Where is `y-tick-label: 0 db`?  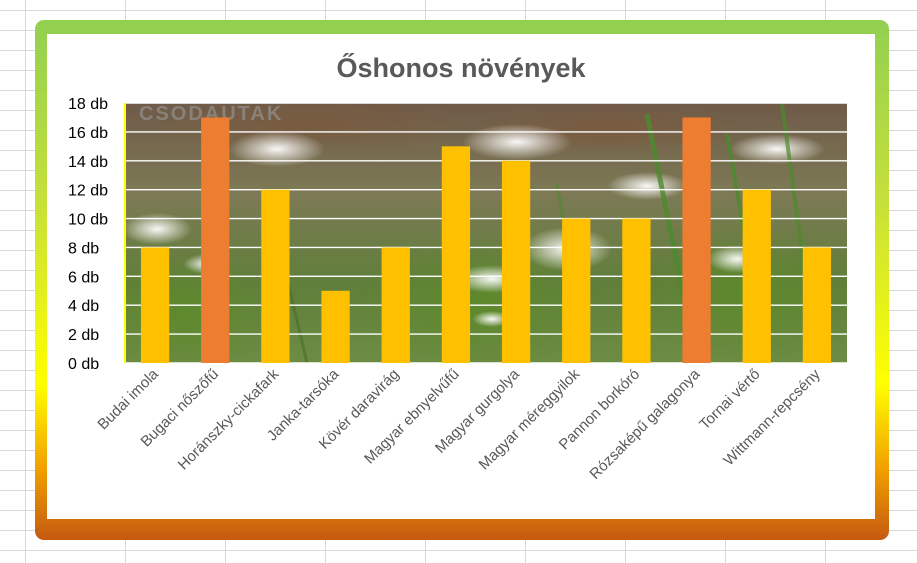
y-tick-label: 0 db is located at coordinates (83, 364).